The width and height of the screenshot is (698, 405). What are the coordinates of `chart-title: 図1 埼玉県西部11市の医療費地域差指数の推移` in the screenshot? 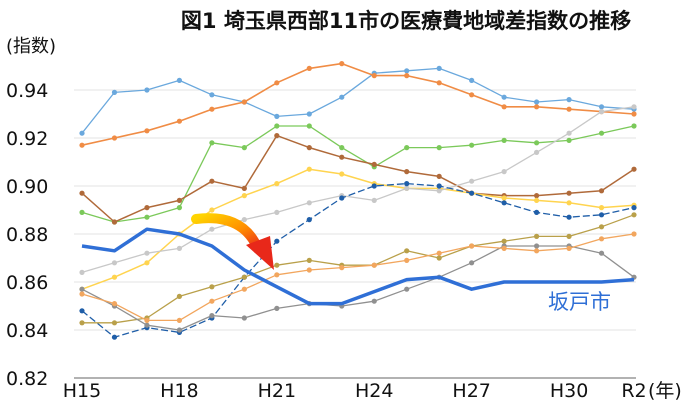 It's located at (406, 21).